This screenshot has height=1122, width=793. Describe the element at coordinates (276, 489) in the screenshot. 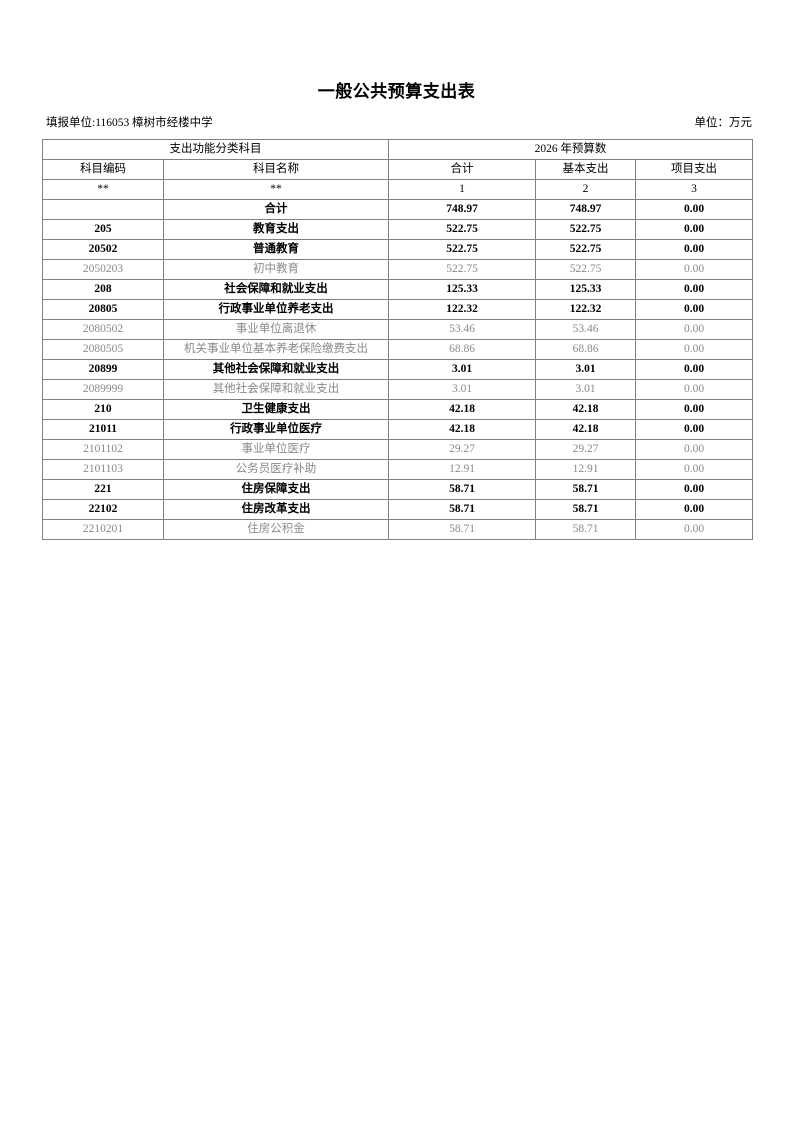

I see `cell-name: 住房保障支出` at that location.